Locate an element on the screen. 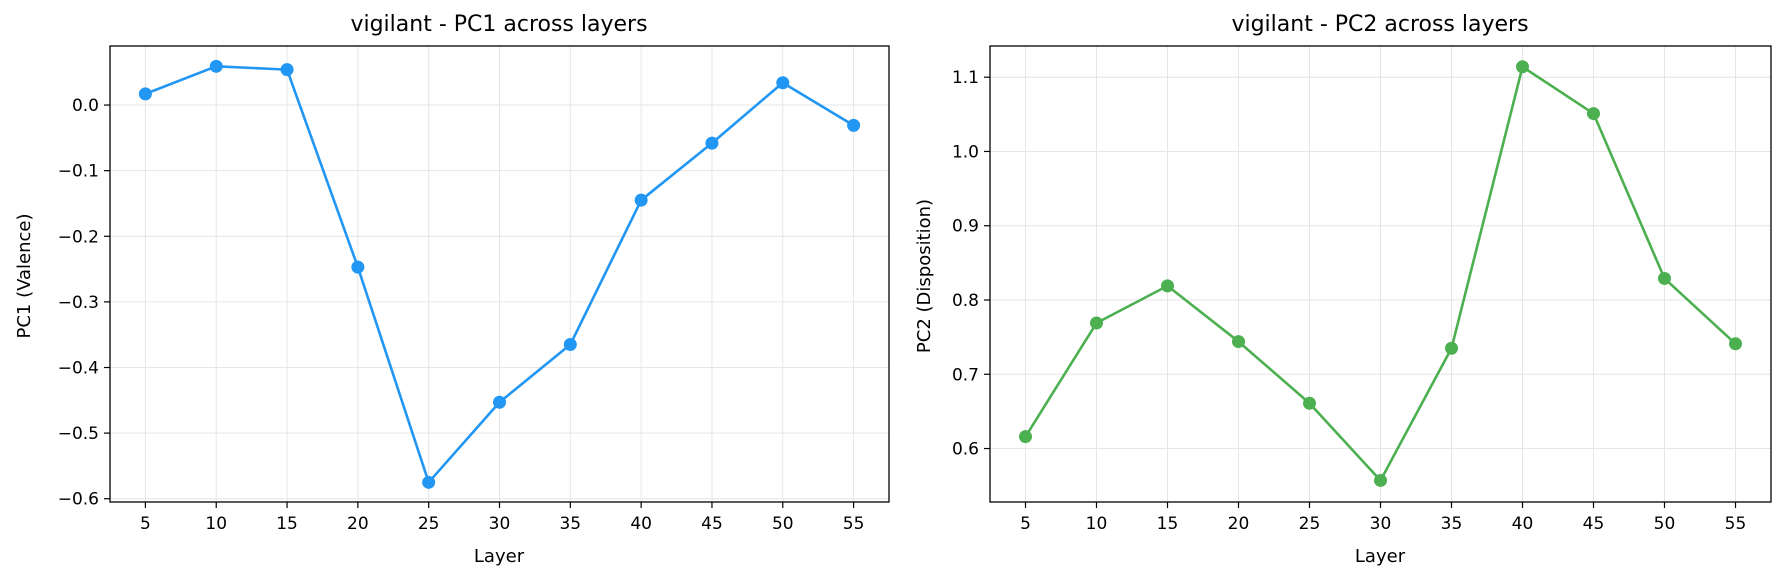  pc1-x-tick-label: 5 is located at coordinates (145, 524).